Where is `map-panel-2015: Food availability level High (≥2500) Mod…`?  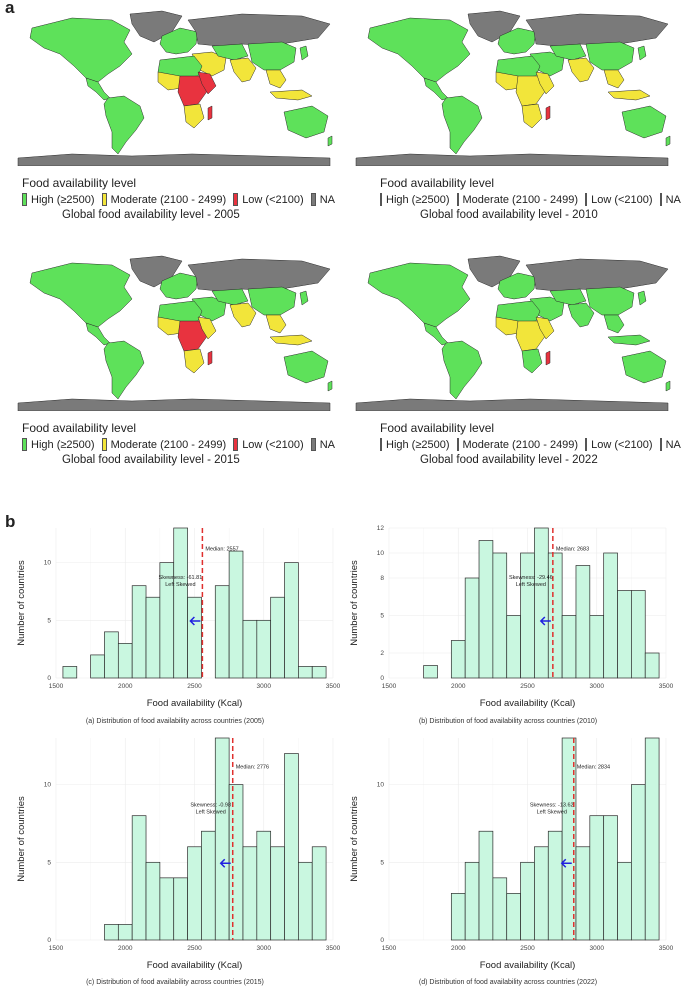
map-panel-2015: Food availability level High (≥2500) Mod… is located at coordinates (177, 359).